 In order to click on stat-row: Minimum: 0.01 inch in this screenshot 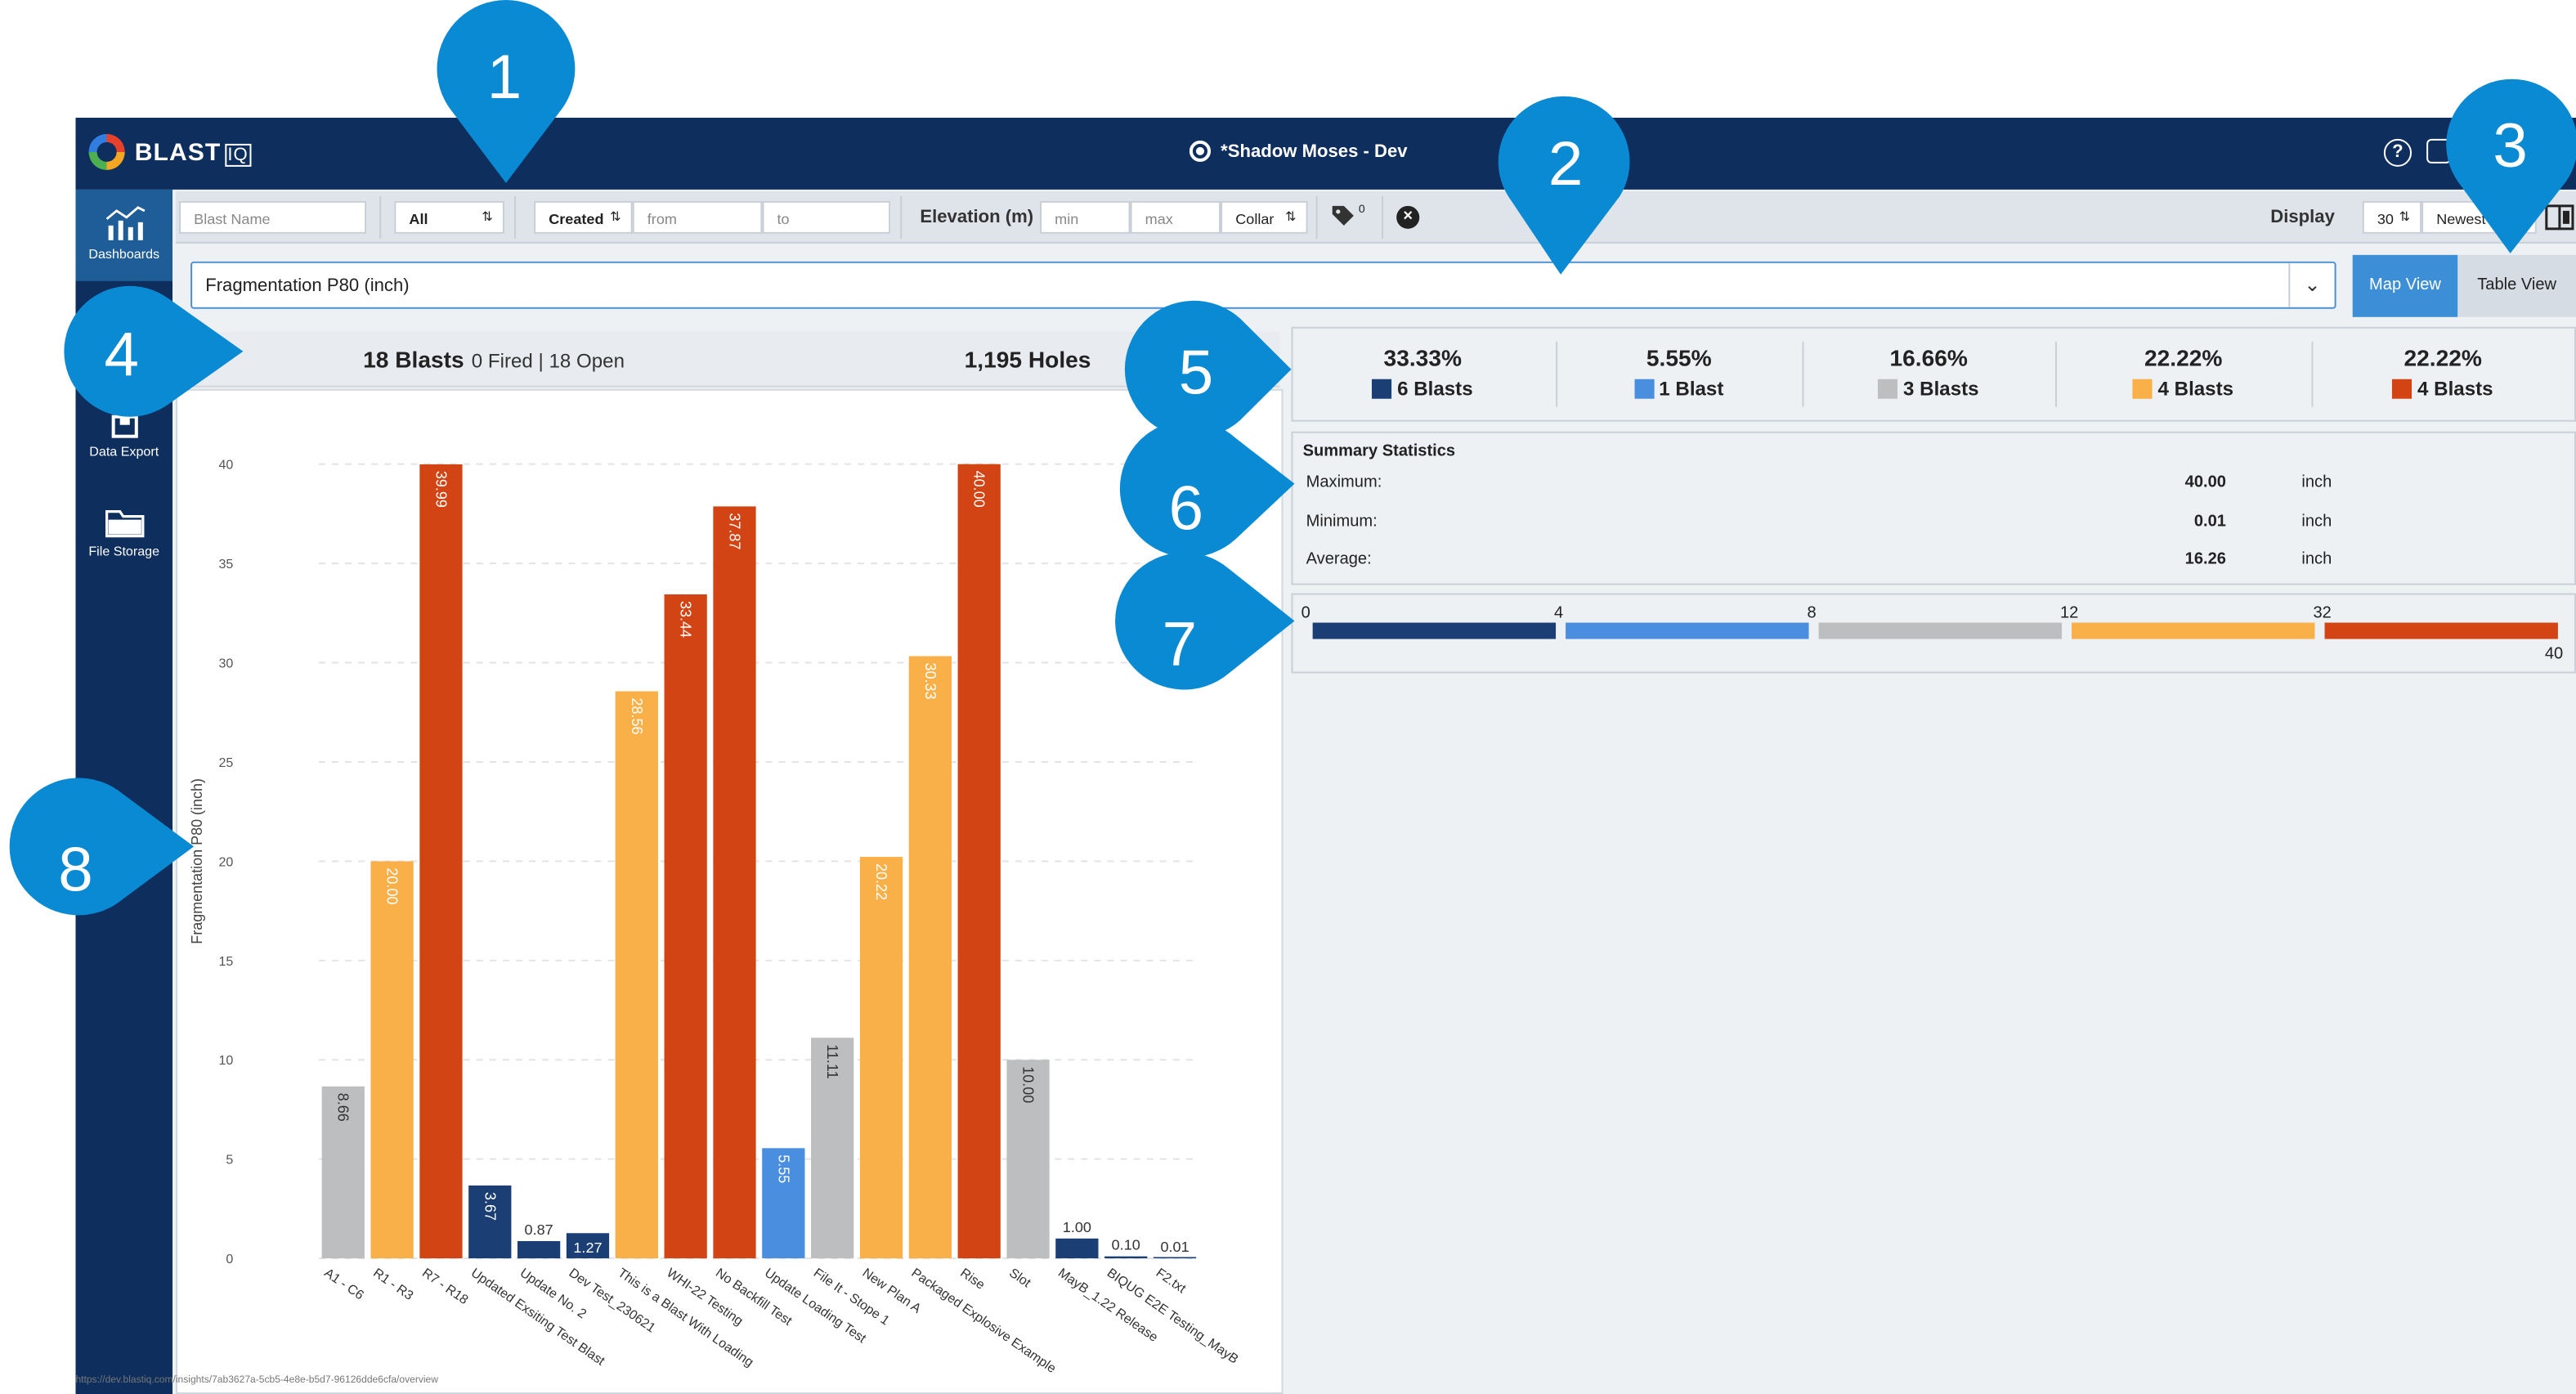, I will do `click(1931, 524)`.